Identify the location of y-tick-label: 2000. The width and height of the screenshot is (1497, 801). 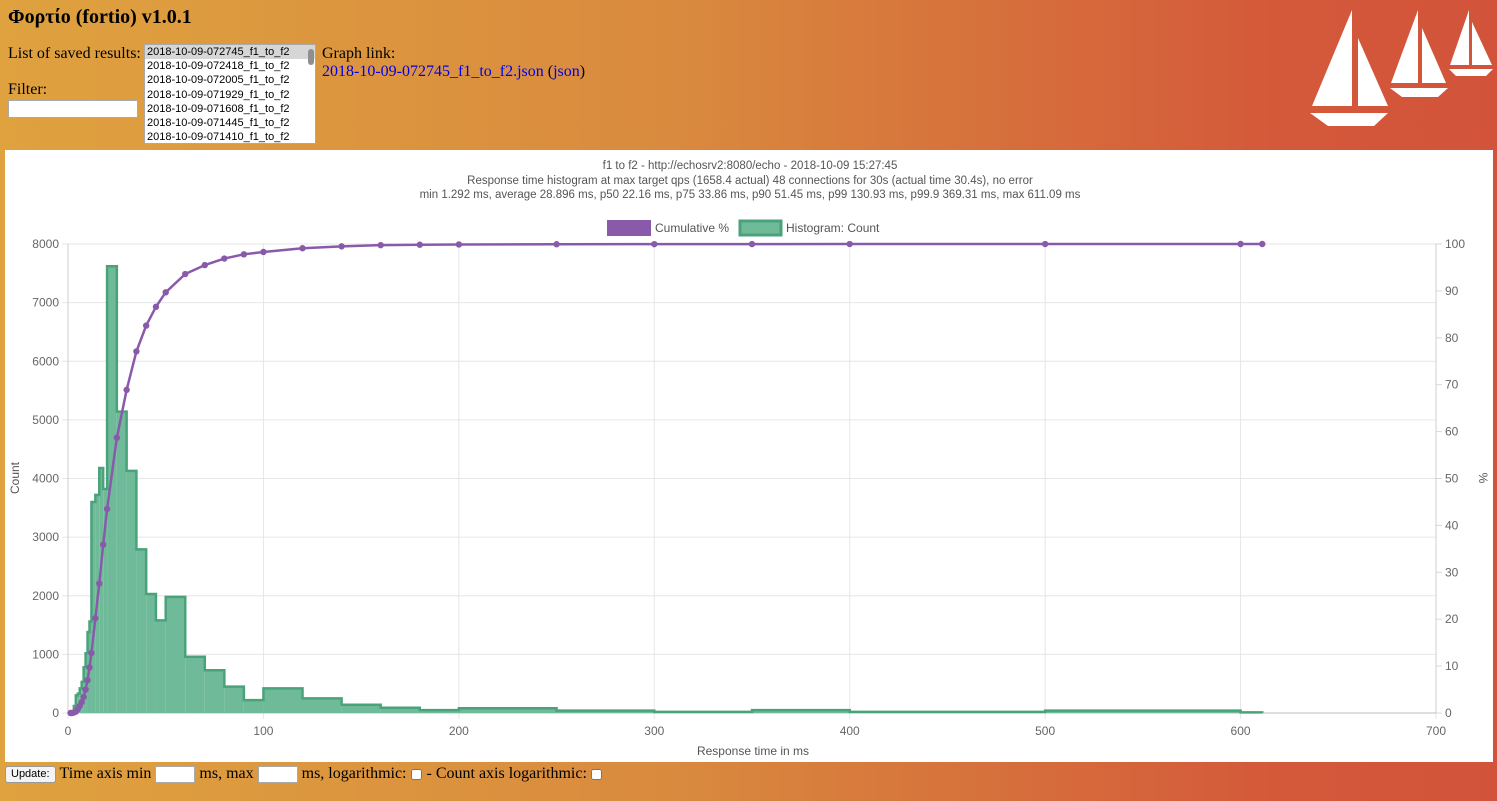
(45, 596).